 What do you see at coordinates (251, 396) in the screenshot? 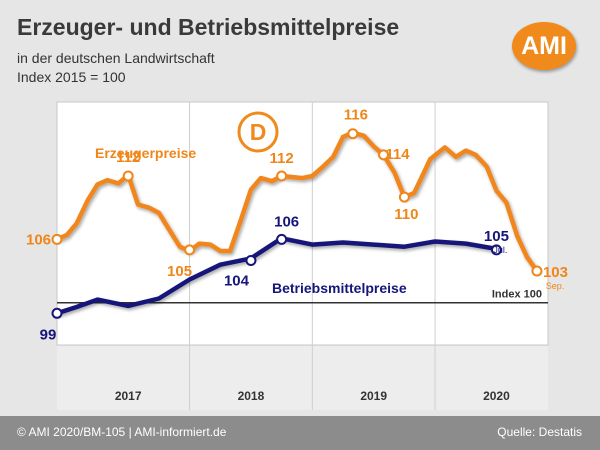
I see `x-tick-label: 2018` at bounding box center [251, 396].